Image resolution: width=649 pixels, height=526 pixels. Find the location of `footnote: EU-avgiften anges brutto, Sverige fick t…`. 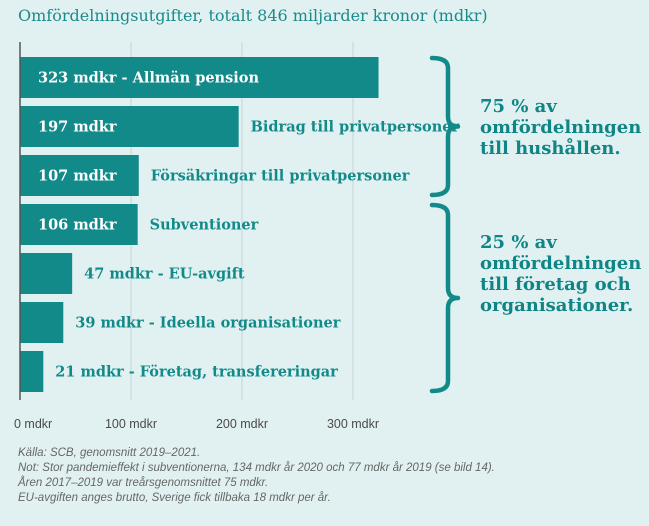

footnote: EU-avgiften anges brutto, Sverige fick t… is located at coordinates (174, 498).